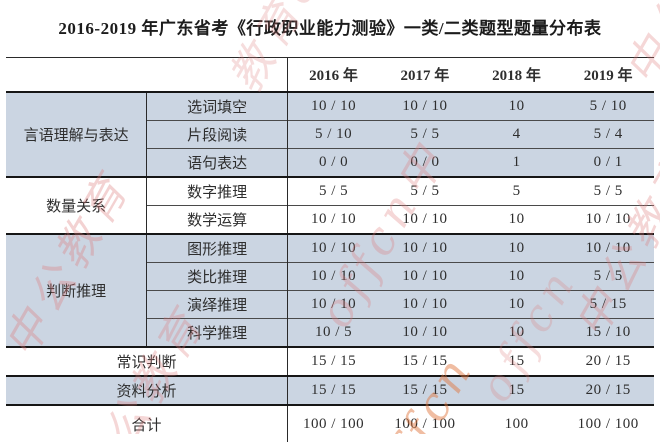 This screenshot has width=660, height=442. I want to click on subtype-label: 片段阅读, so click(217, 134).